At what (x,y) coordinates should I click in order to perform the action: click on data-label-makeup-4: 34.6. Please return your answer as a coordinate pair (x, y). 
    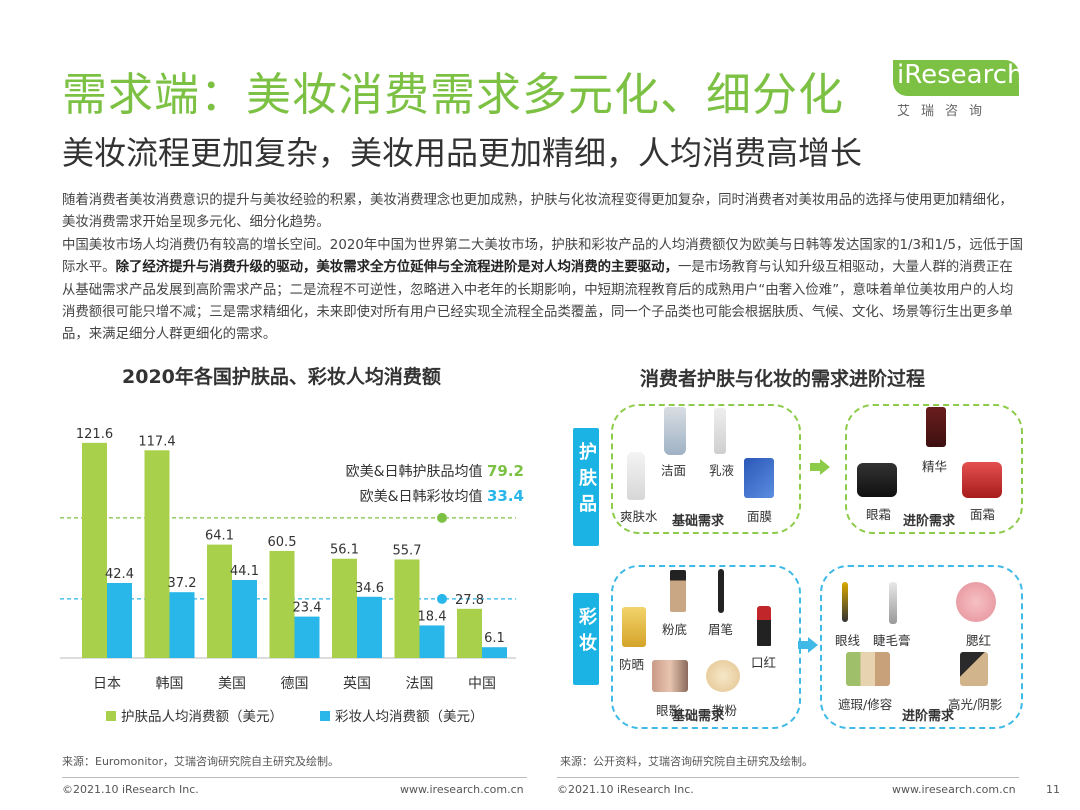
    Looking at the image, I should click on (369, 588).